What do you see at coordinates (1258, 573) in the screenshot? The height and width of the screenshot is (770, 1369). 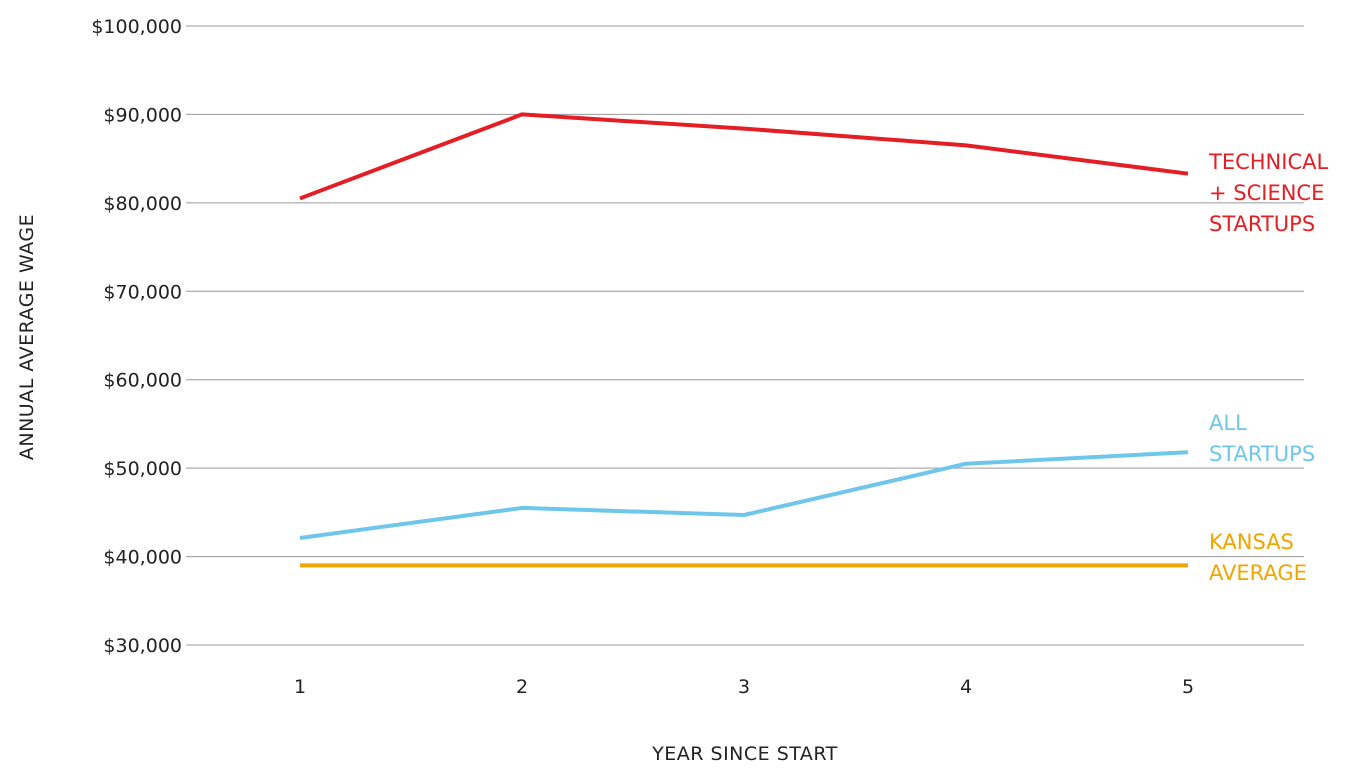 I see `series-label-line: AVERAGE` at bounding box center [1258, 573].